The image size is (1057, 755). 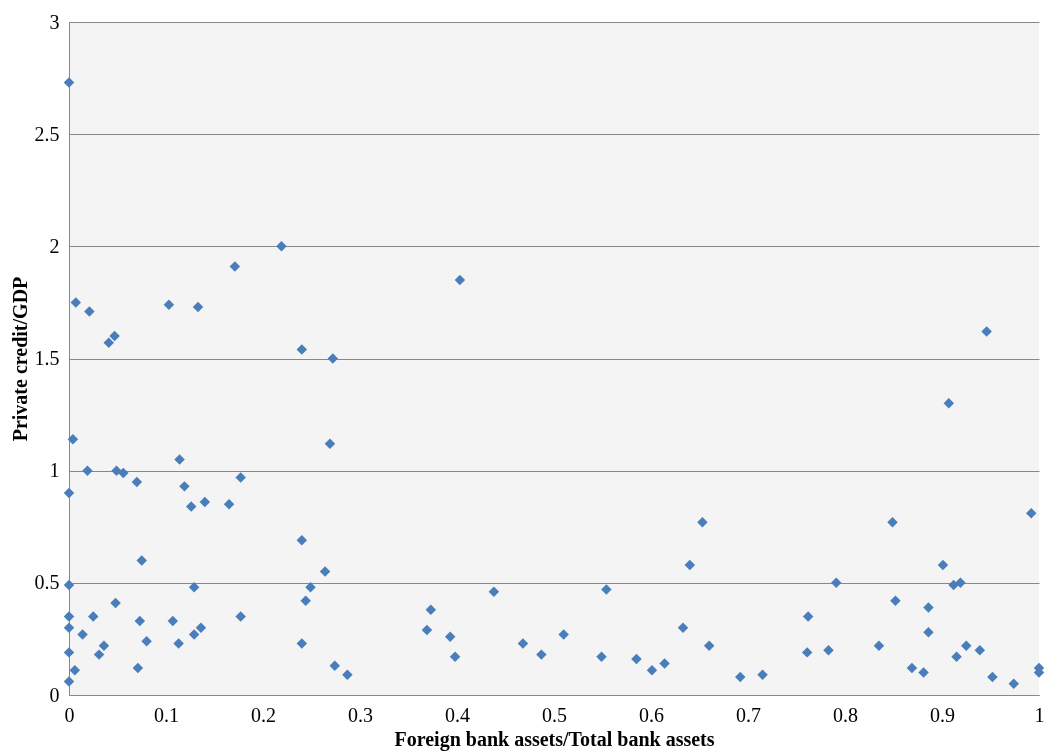 What do you see at coordinates (47, 358) in the screenshot?
I see `y-tick-label: 1.5` at bounding box center [47, 358].